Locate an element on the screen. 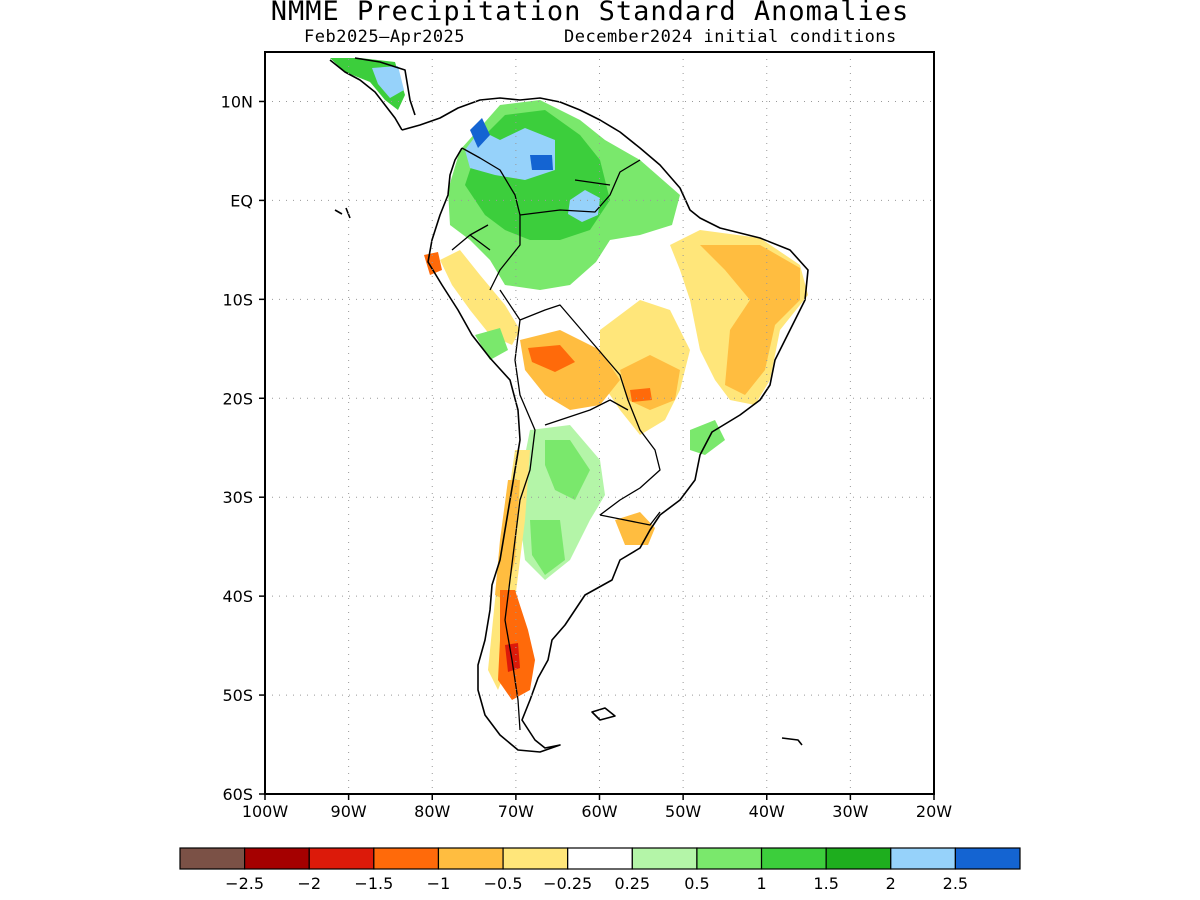 The image size is (1200, 900). lat-tick-label: 60S is located at coordinates (237, 794).